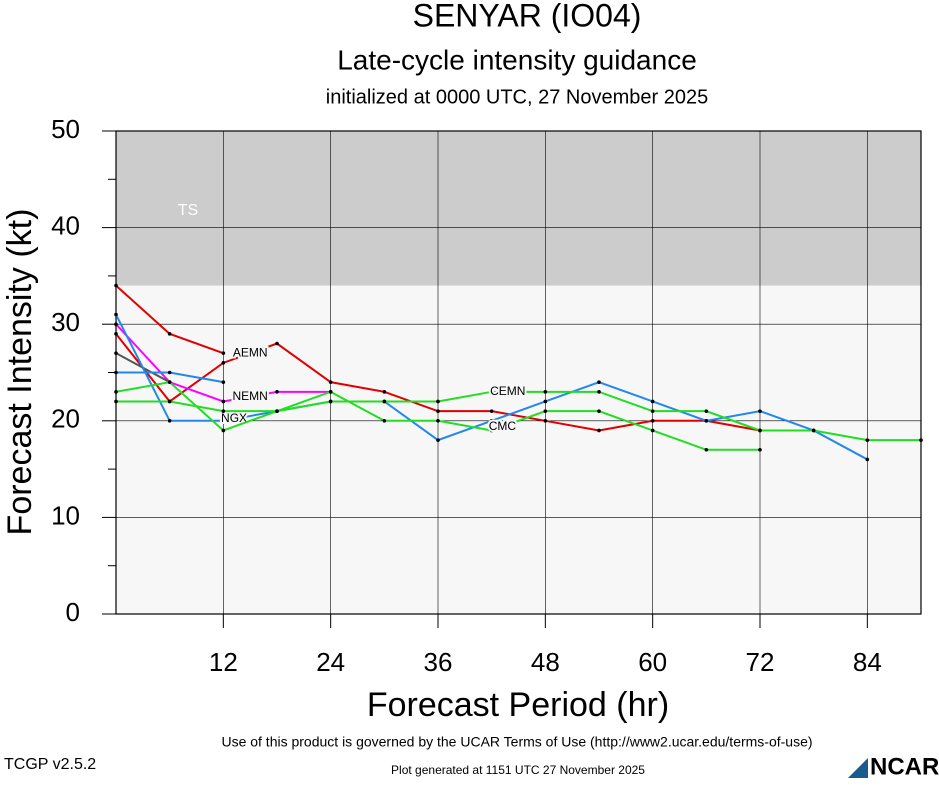 The image size is (939, 785). I want to click on y-tick-label: 10, so click(65, 515).